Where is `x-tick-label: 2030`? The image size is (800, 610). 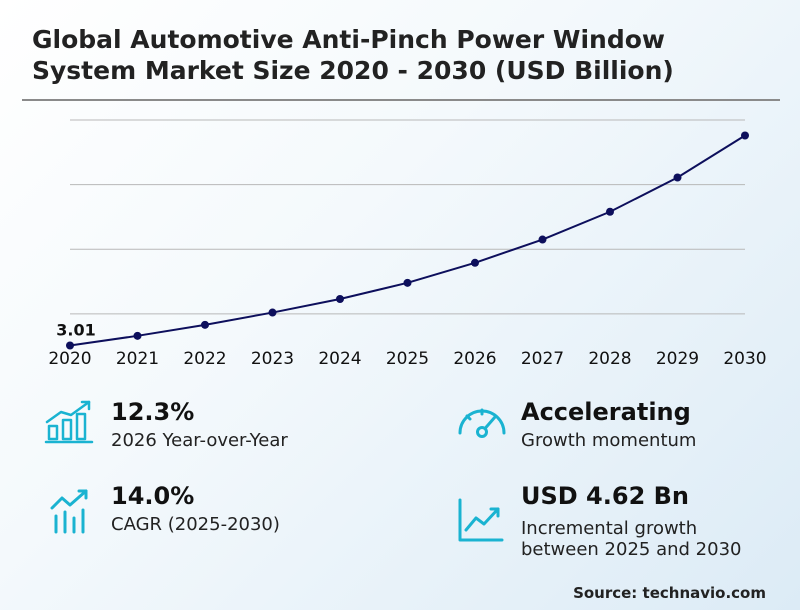 x-tick-label: 2030 is located at coordinates (744, 359).